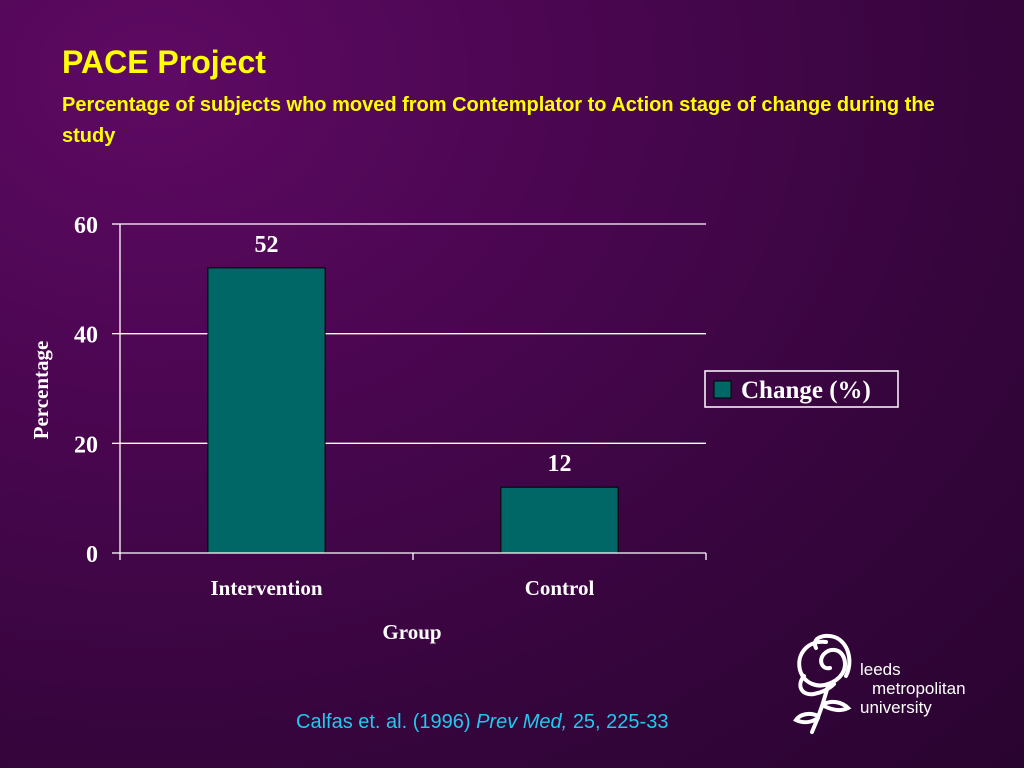  I want to click on y-tick-label: 20, so click(86, 445).